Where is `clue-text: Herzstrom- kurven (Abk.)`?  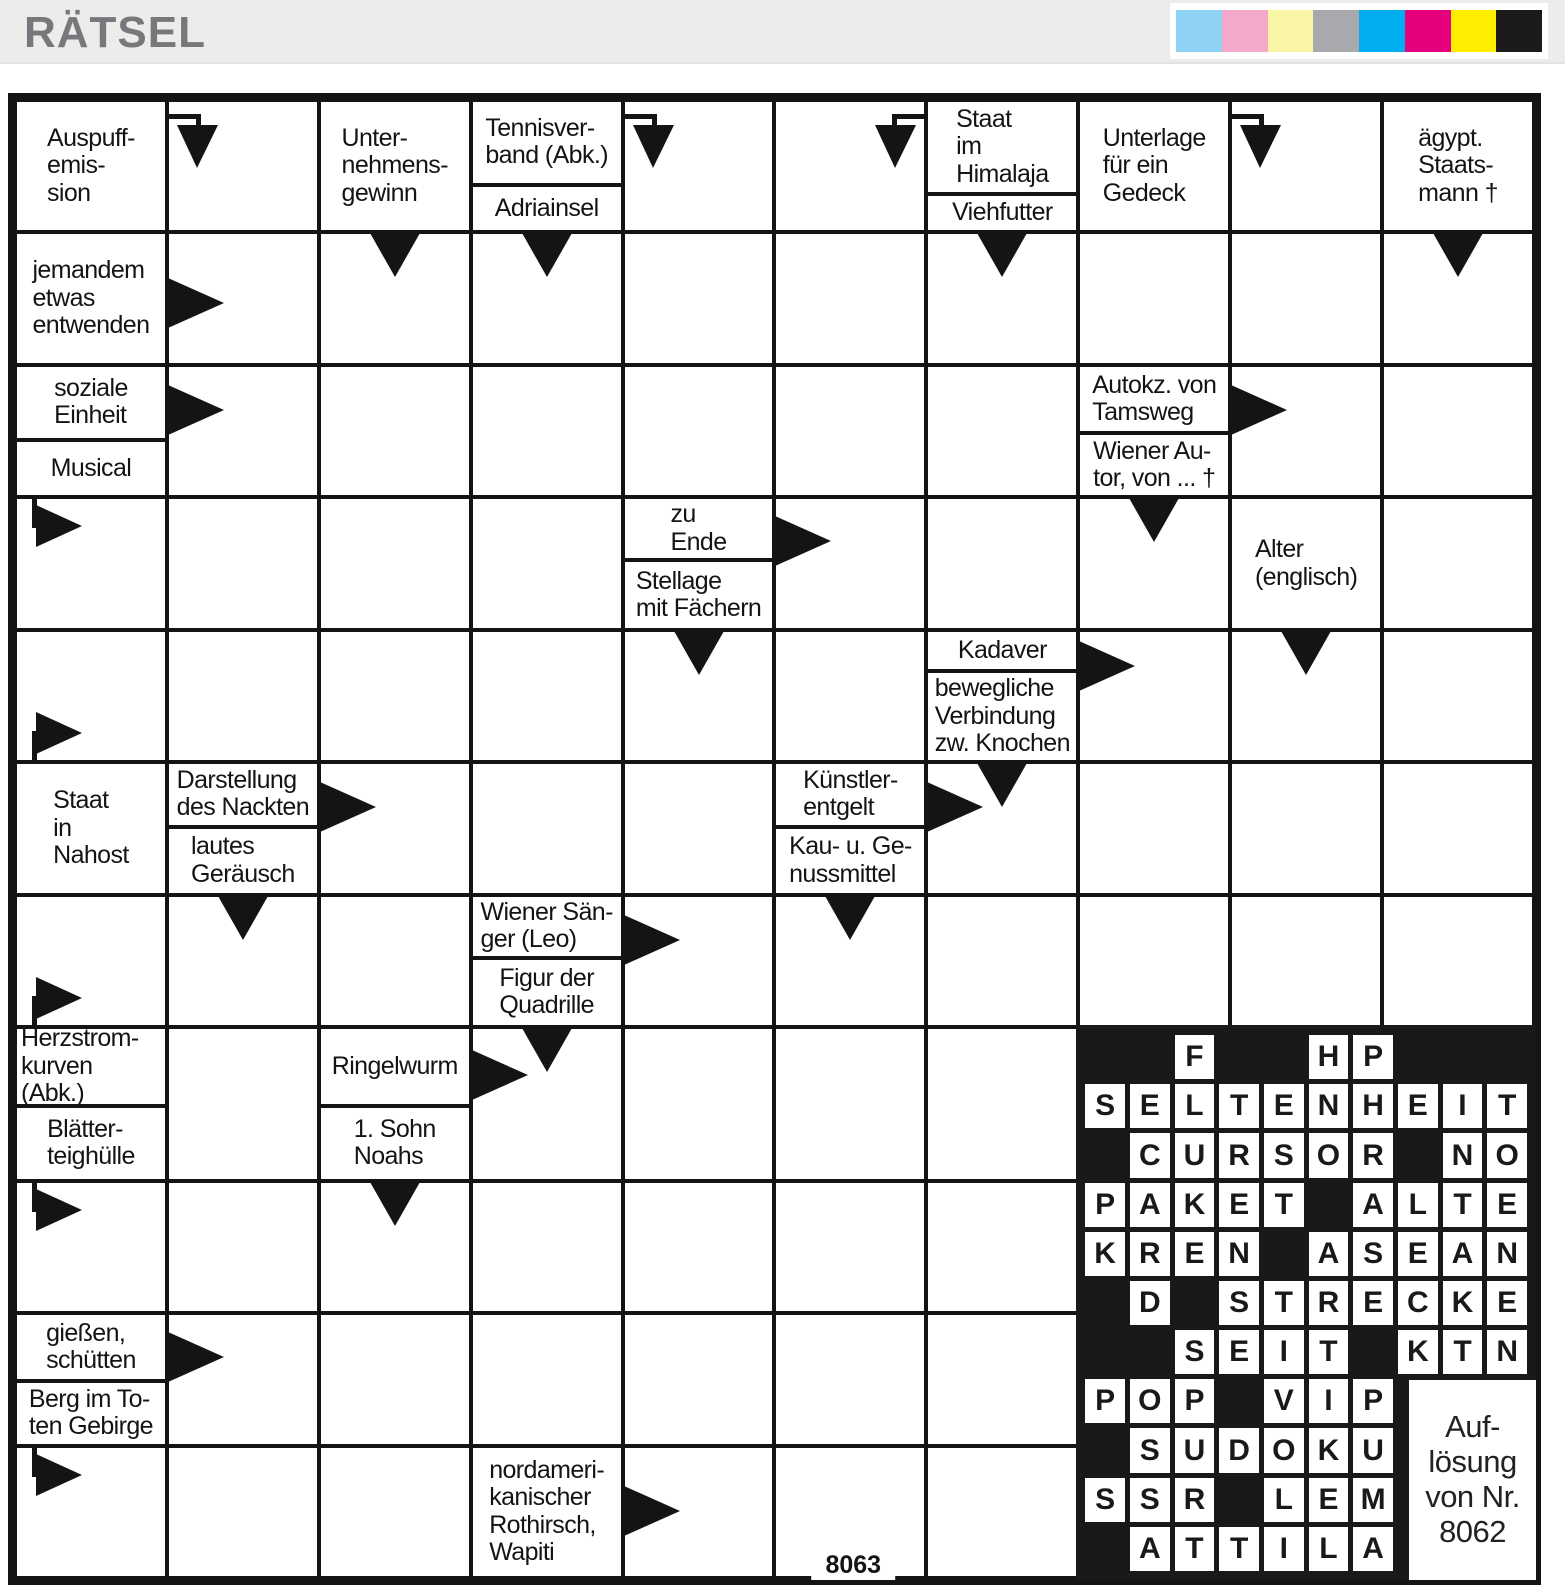
clue-text: Herzstrom- kurven (Abk.) is located at coordinates (80, 1068).